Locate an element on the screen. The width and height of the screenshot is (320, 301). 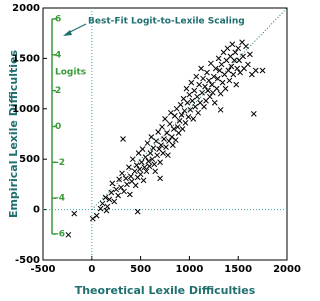
y2-tick-label: 4 is located at coordinates (58, 55).